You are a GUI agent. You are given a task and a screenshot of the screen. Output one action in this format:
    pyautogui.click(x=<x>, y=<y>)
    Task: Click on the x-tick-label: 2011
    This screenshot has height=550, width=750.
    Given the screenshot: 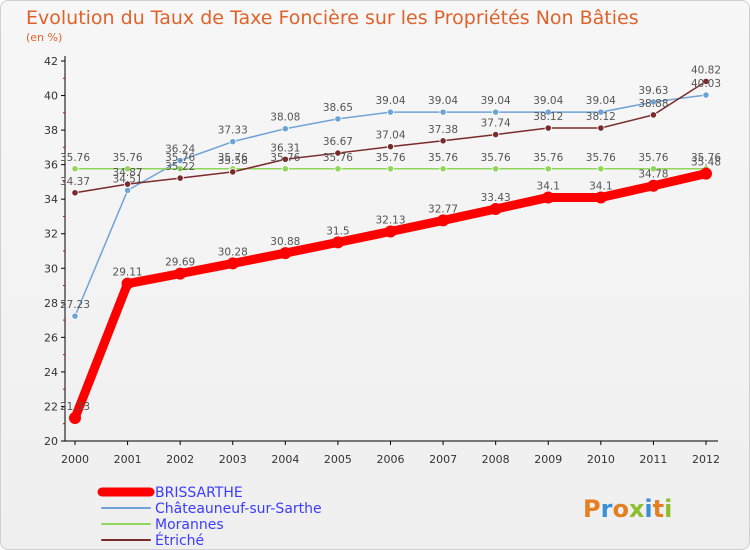 What is the action you would take?
    pyautogui.click(x=653, y=459)
    